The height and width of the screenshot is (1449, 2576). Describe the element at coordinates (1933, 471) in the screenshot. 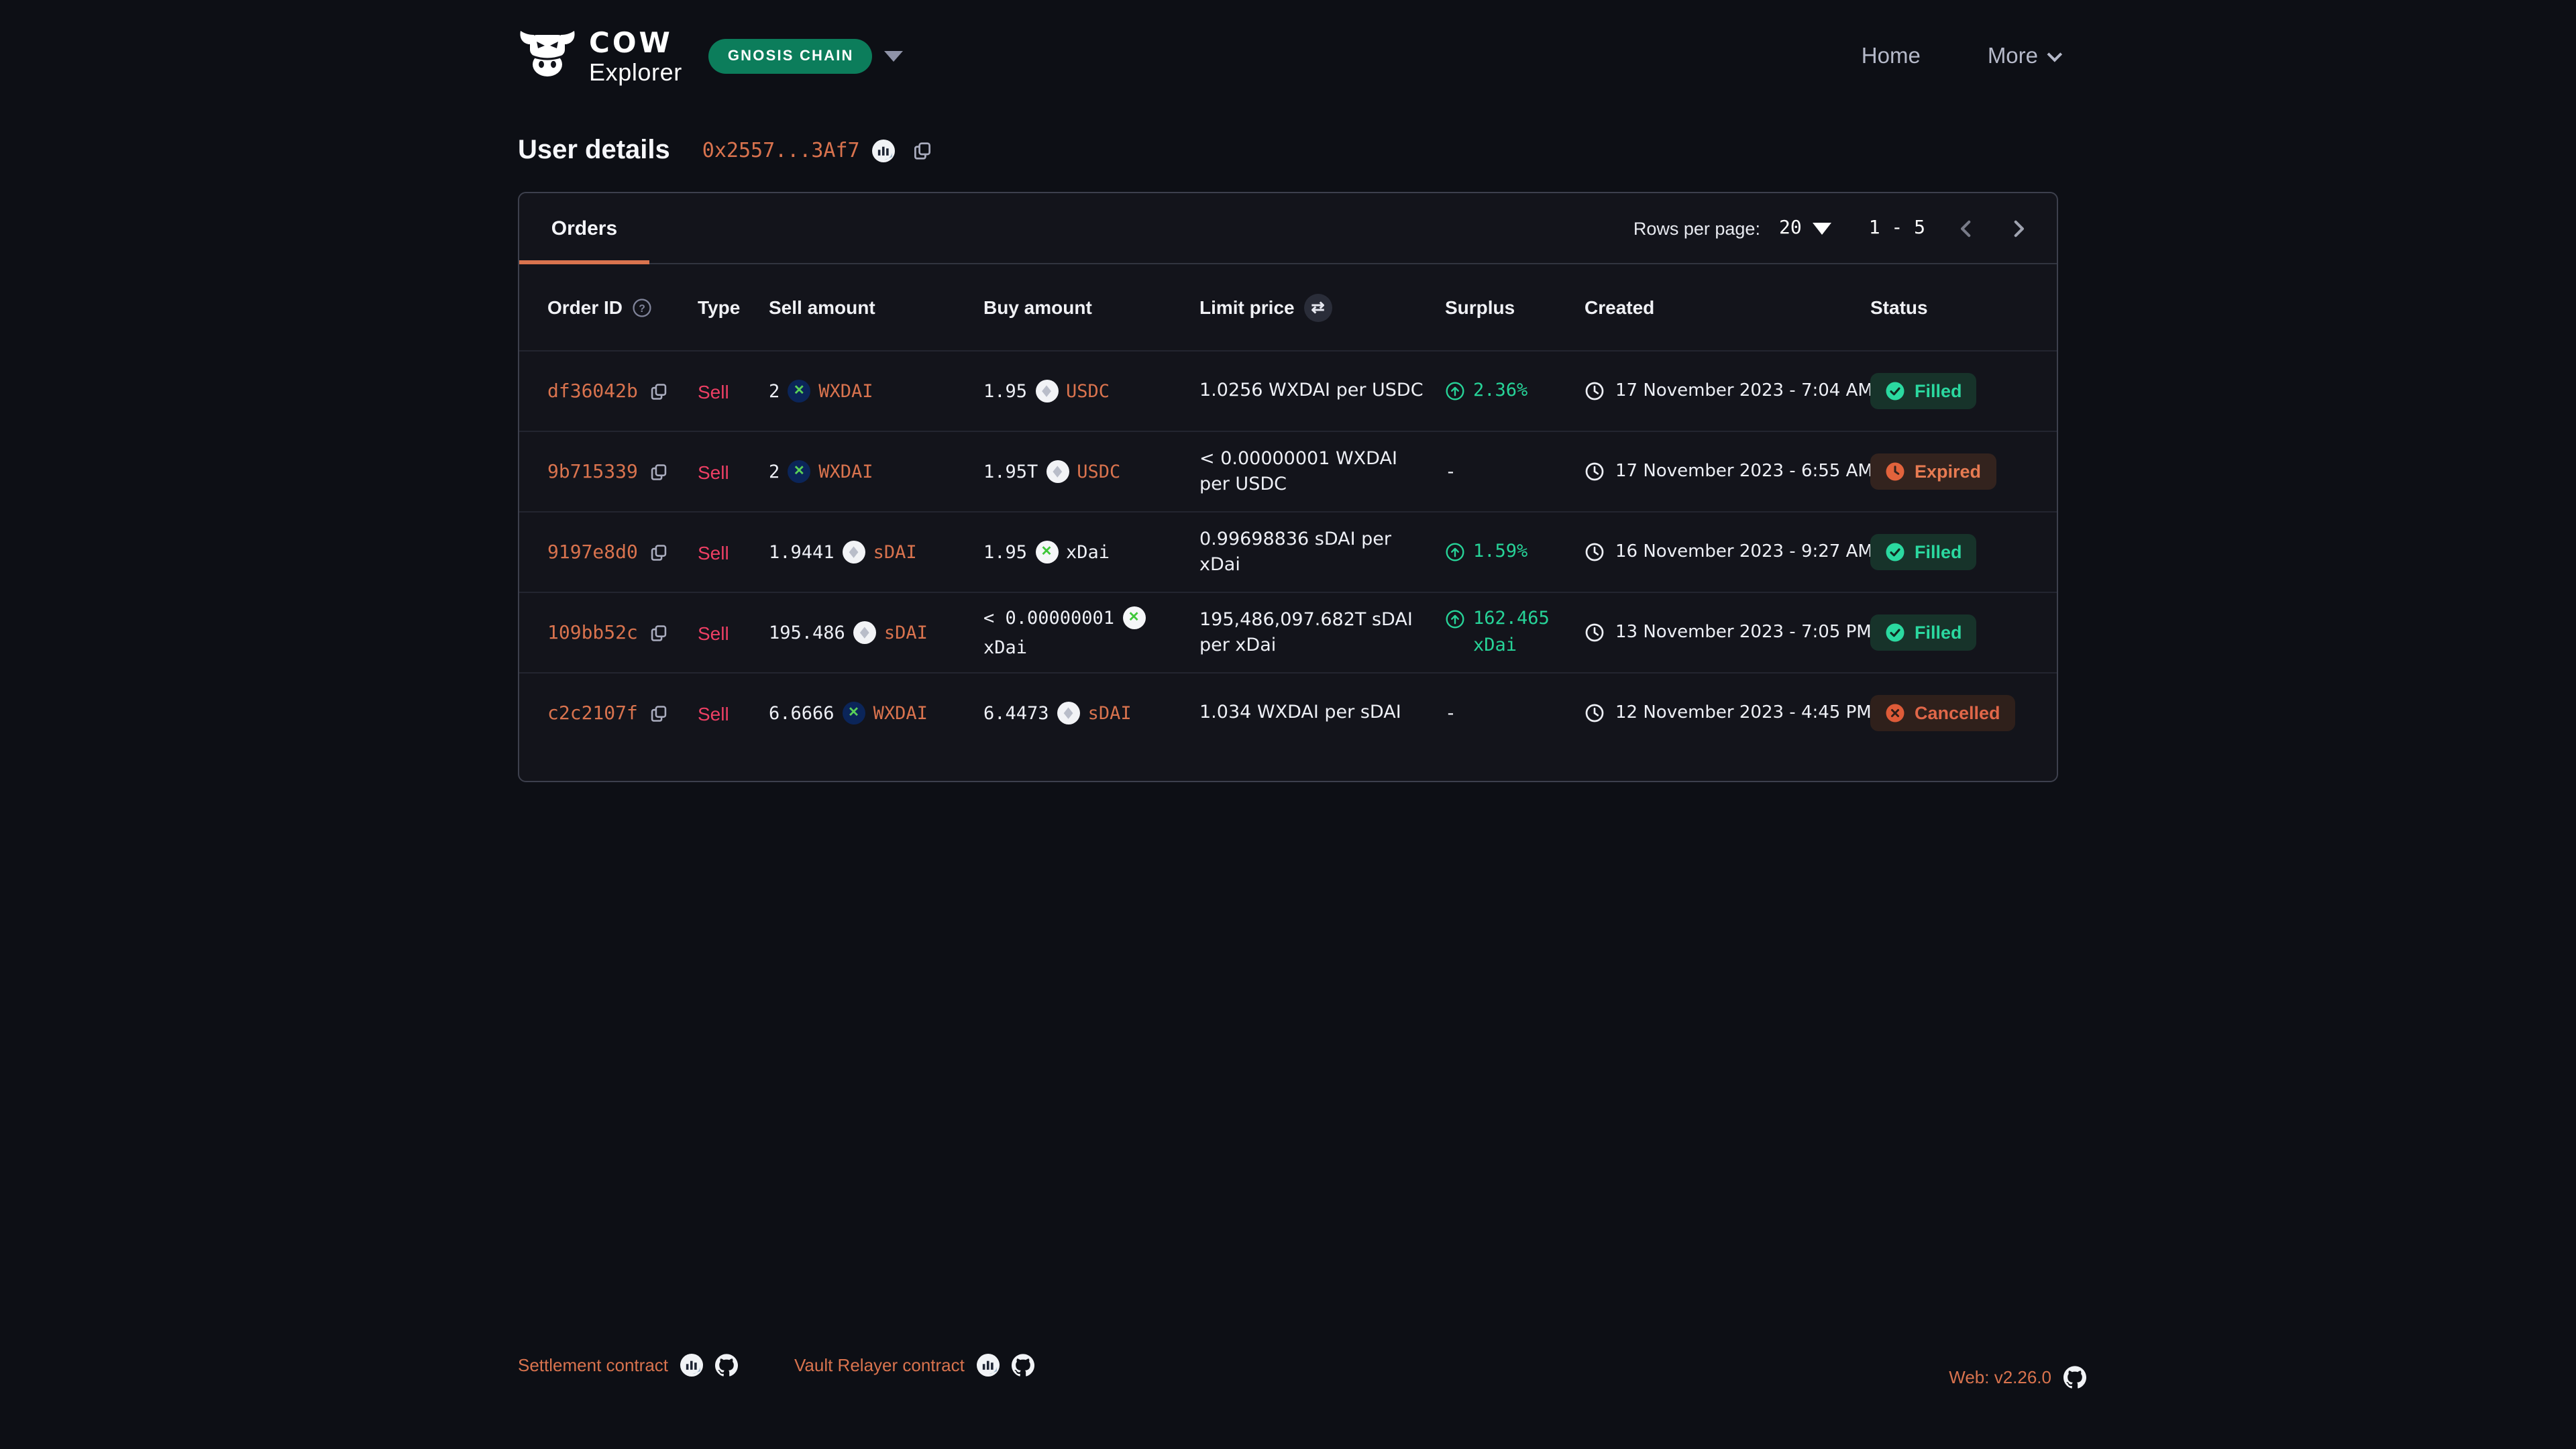

I see `status-badge: Expired` at that location.